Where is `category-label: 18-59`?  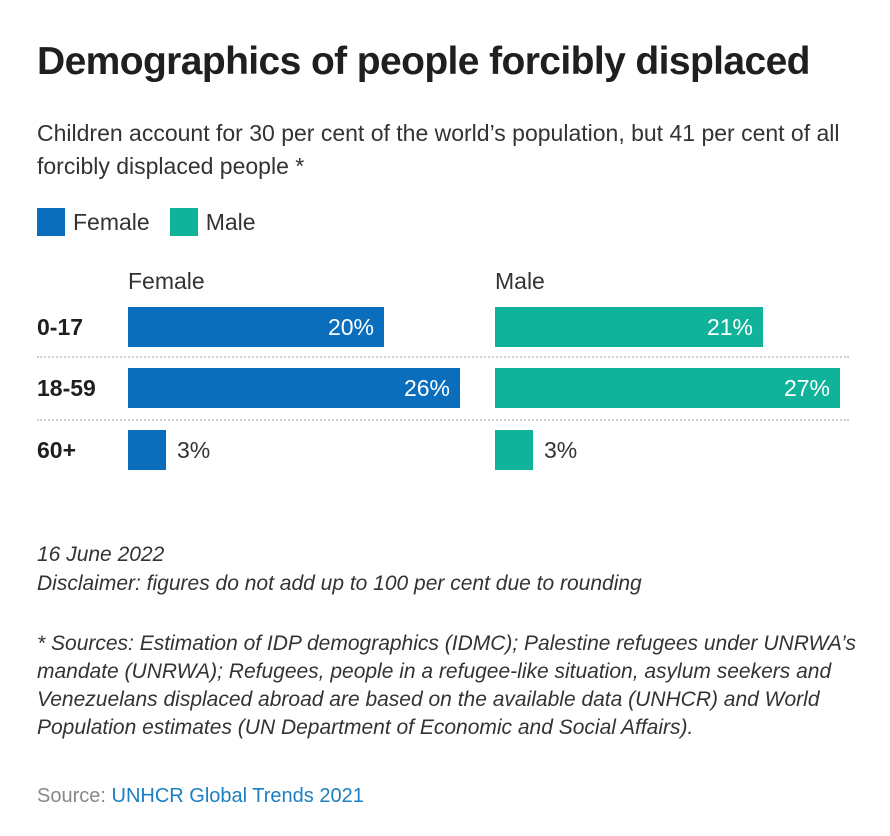 category-label: 18-59 is located at coordinates (66, 388).